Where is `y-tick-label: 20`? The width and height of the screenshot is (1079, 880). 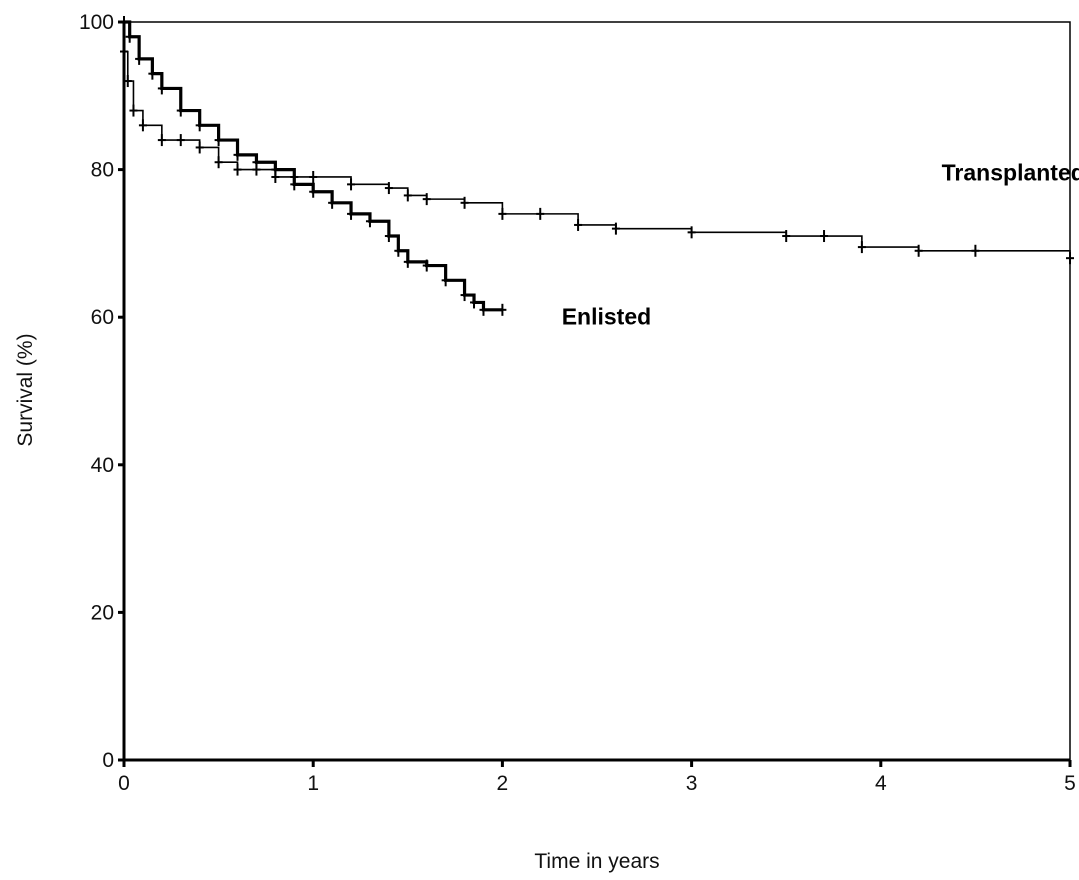
y-tick-label: 20 is located at coordinates (102, 612).